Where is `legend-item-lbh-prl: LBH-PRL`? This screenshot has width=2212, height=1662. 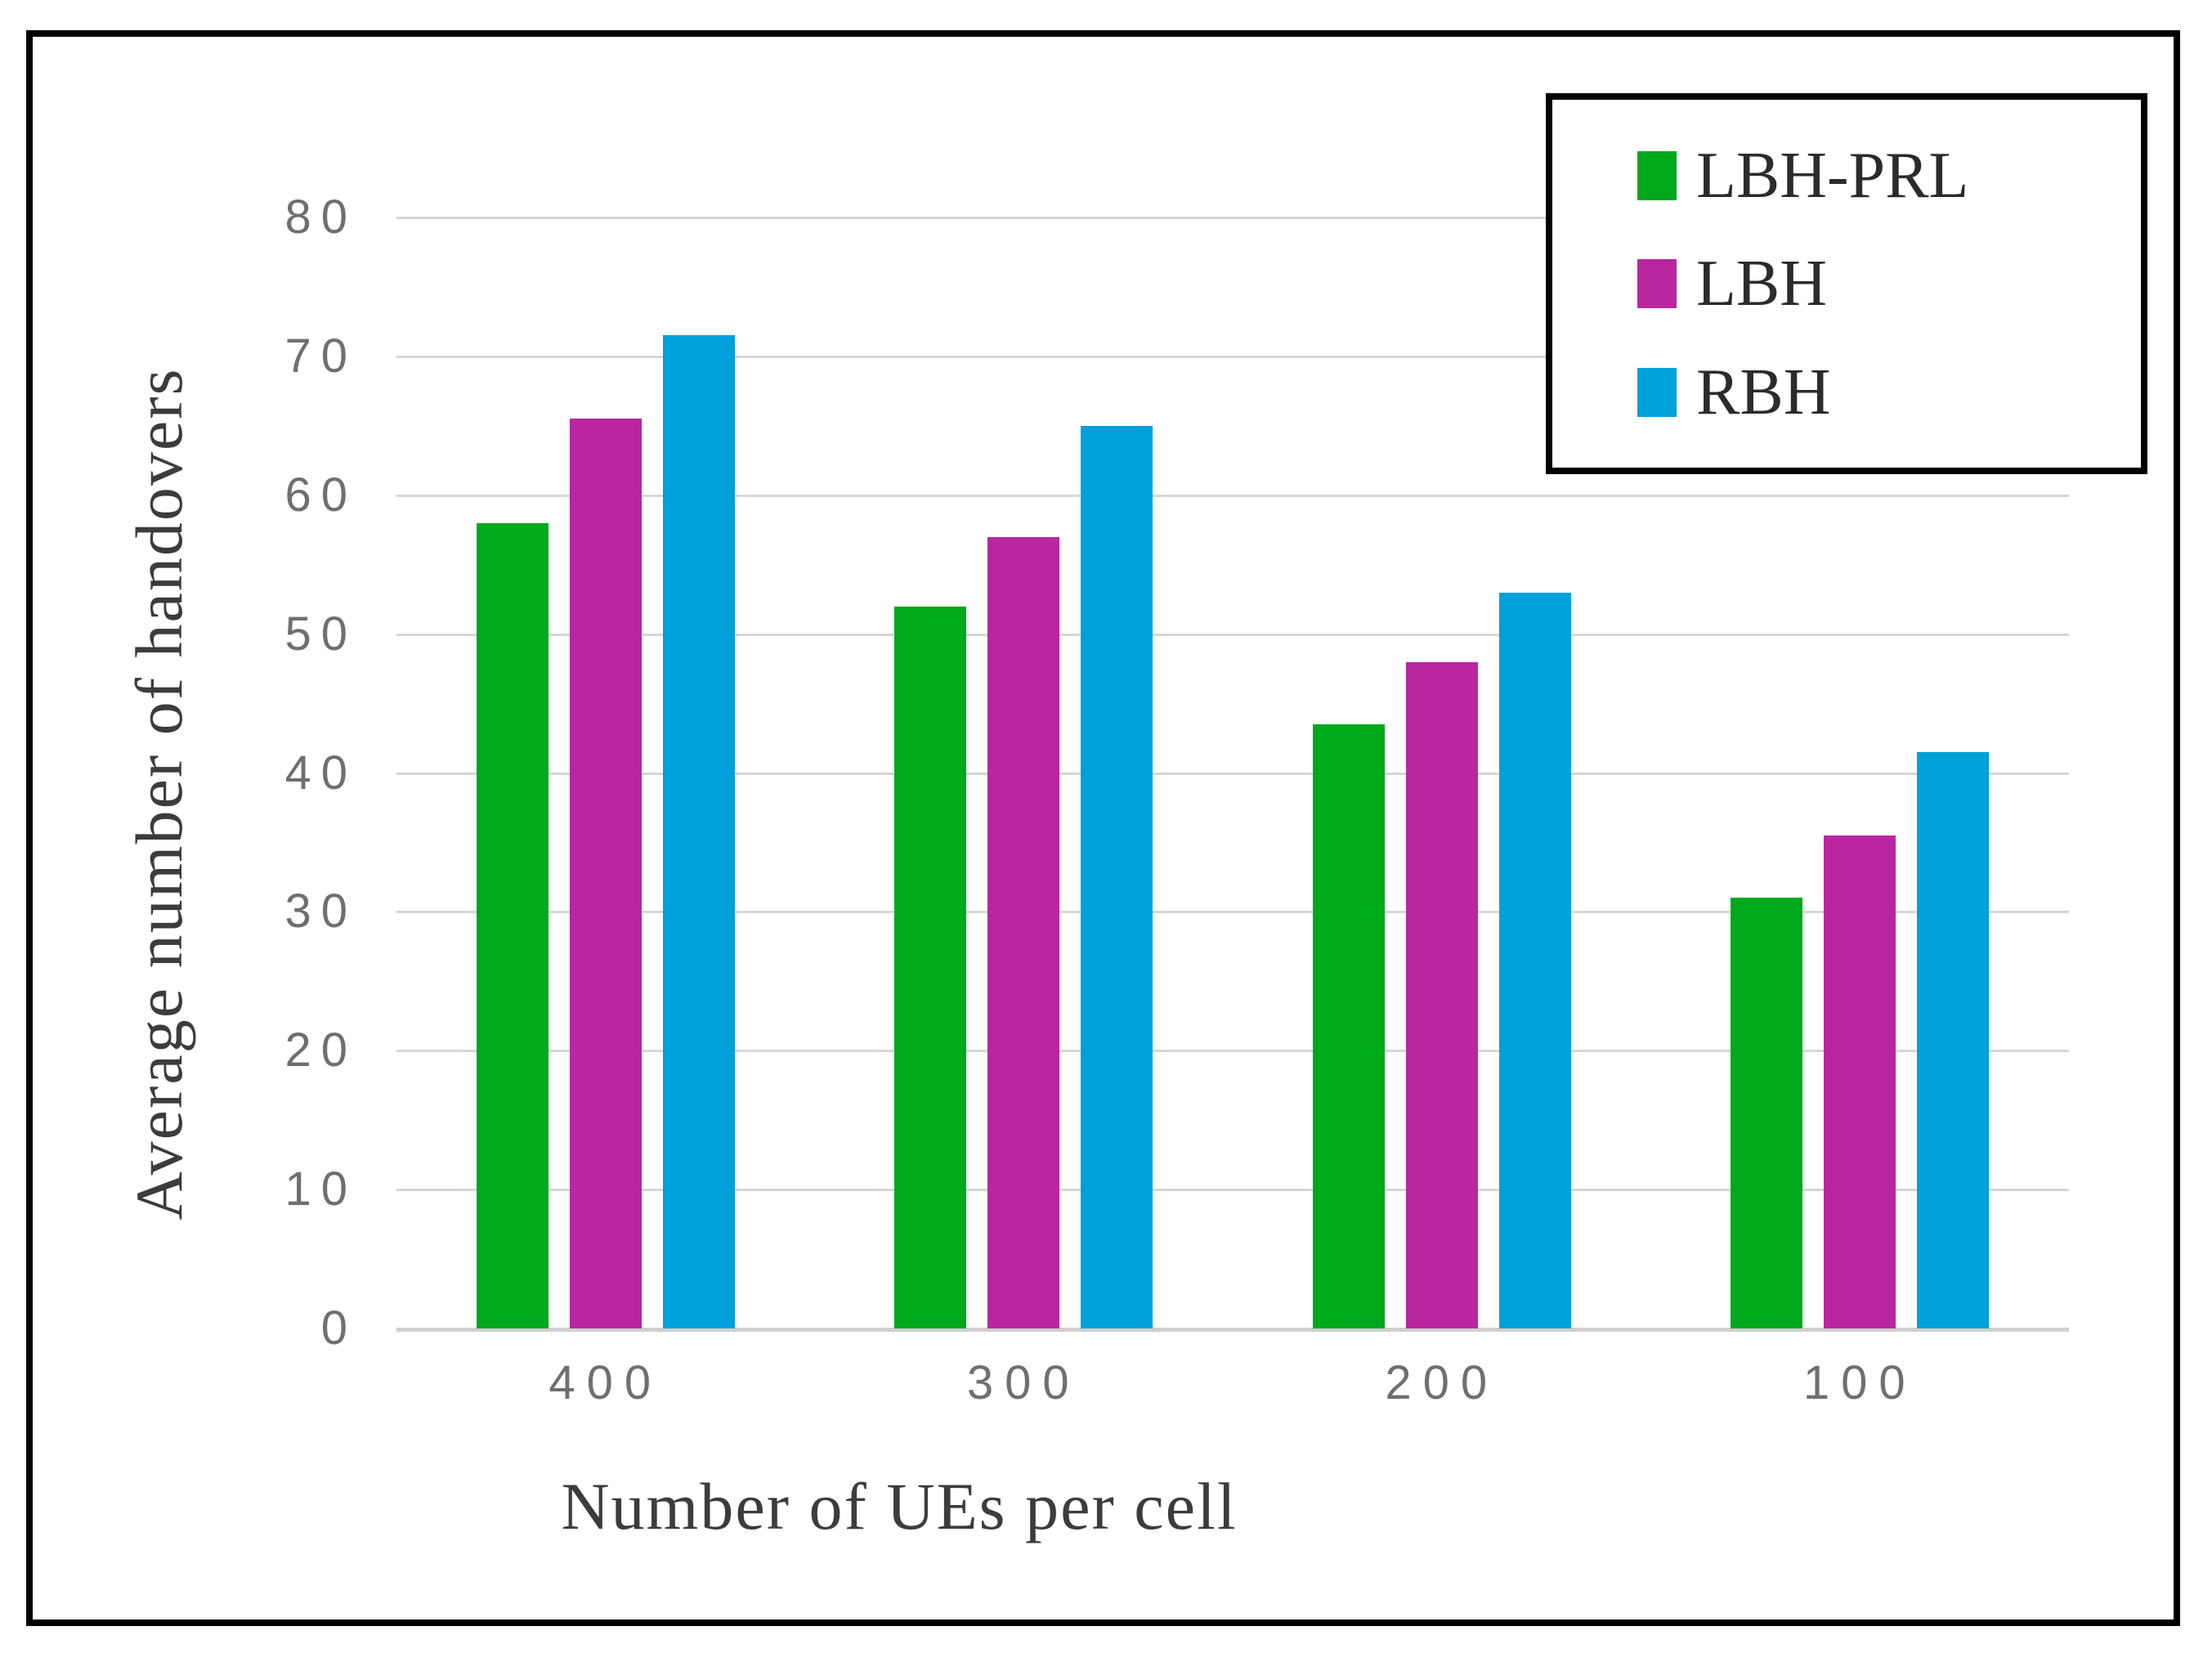 legend-item-lbh-prl: LBH-PRL is located at coordinates (1889, 175).